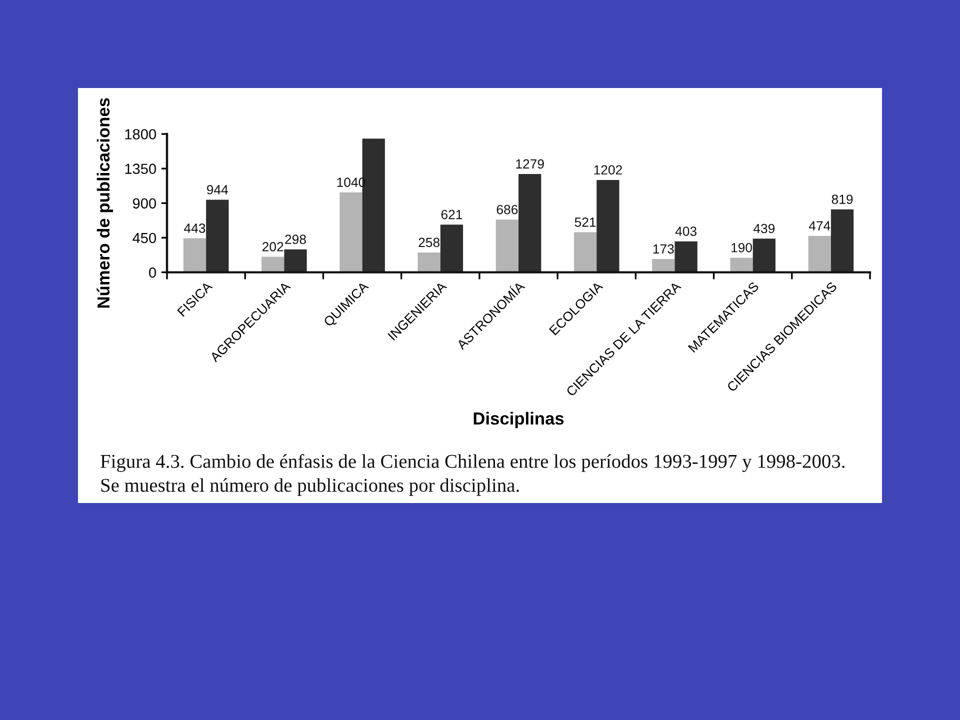 The image size is (960, 720). Describe the element at coordinates (140, 134) in the screenshot. I see `y-tick-label: 1800` at that location.